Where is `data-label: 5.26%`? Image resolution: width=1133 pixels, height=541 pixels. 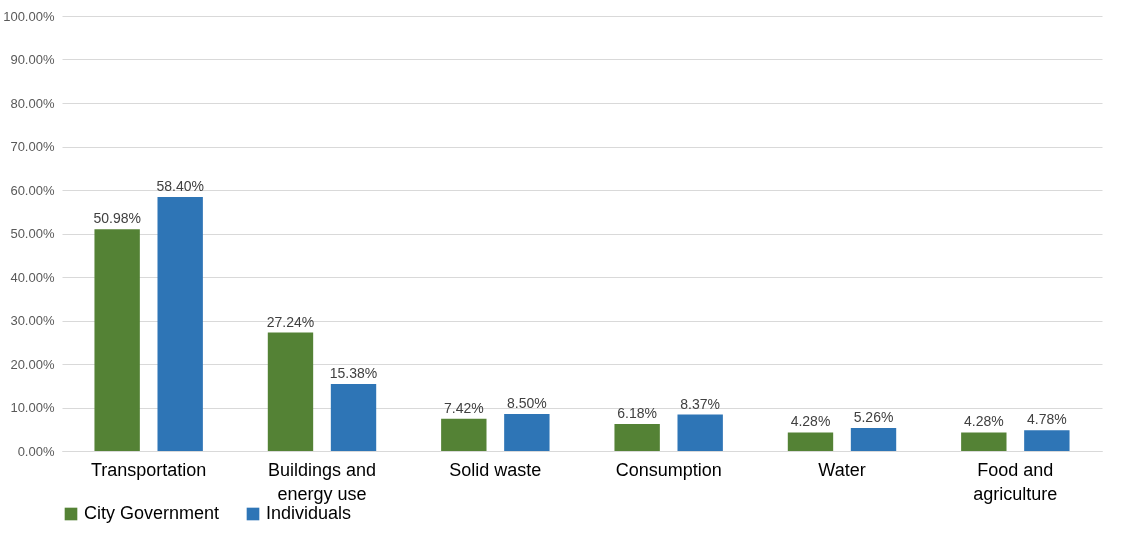 data-label: 5.26% is located at coordinates (873, 417).